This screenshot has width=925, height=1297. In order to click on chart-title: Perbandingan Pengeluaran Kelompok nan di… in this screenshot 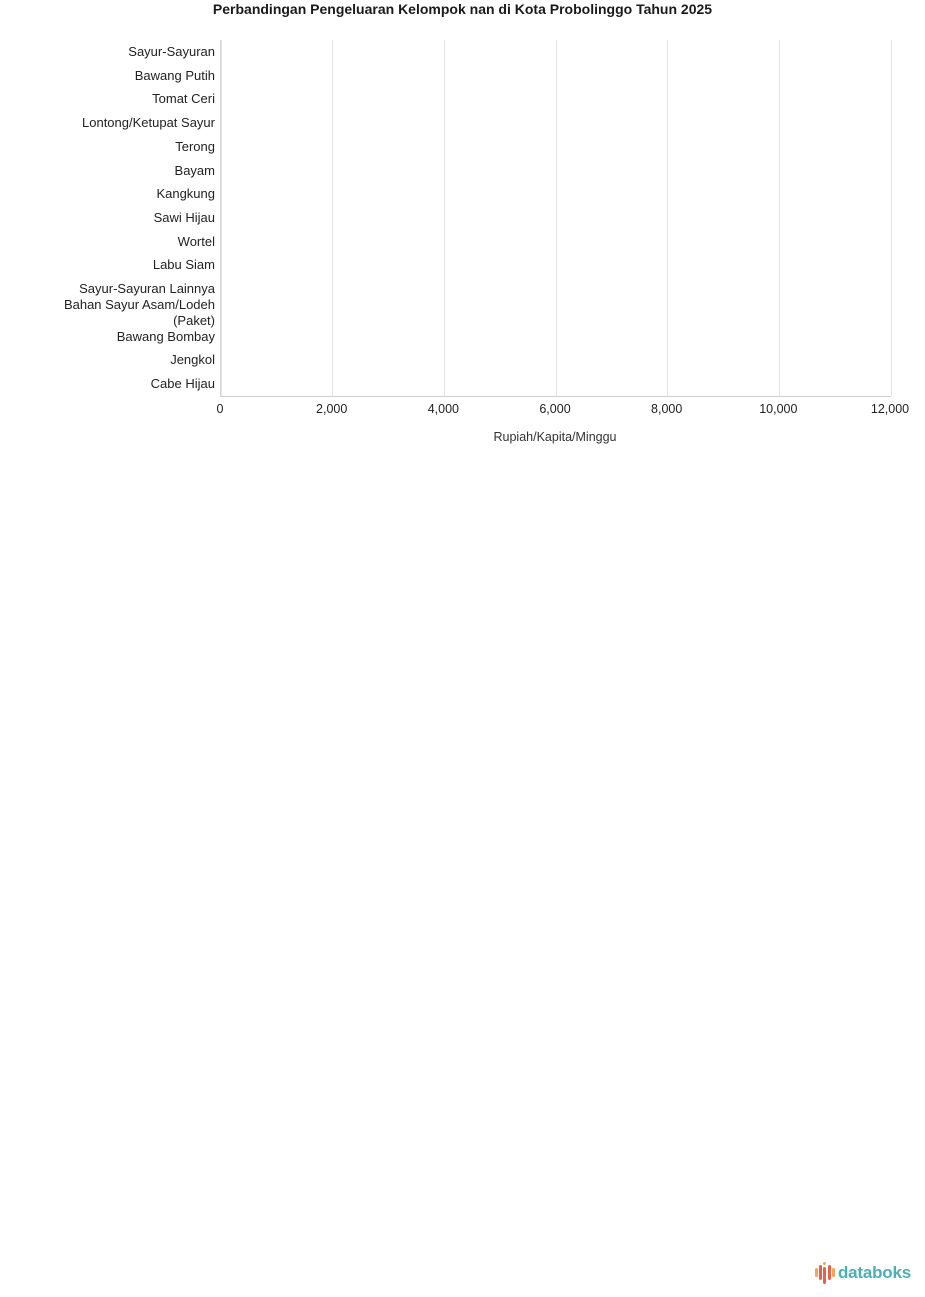, I will do `click(462, 9)`.